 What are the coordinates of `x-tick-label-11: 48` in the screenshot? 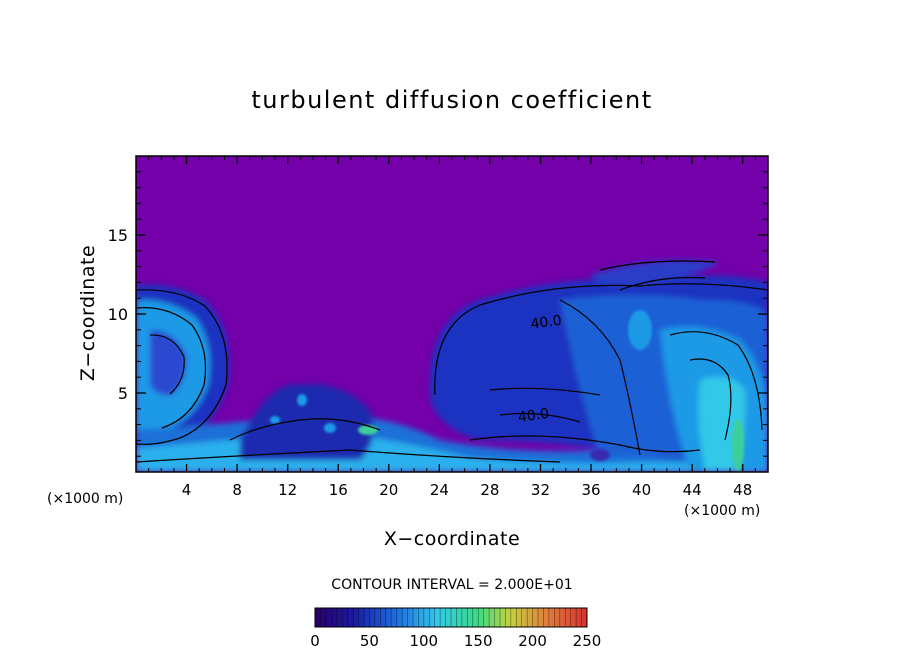 It's located at (742, 490).